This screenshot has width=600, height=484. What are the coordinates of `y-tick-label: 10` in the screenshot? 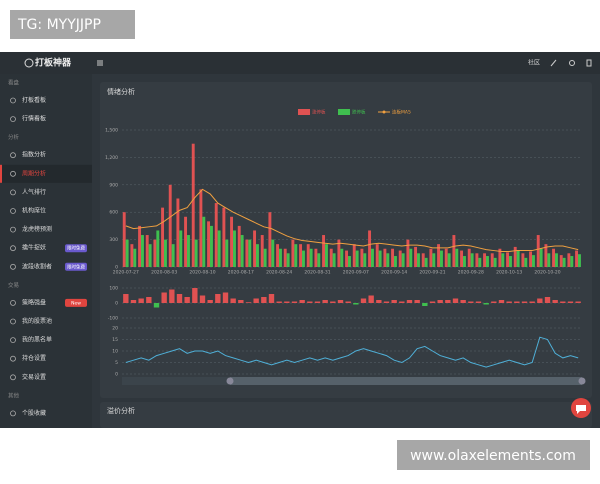 It's located at (115, 352).